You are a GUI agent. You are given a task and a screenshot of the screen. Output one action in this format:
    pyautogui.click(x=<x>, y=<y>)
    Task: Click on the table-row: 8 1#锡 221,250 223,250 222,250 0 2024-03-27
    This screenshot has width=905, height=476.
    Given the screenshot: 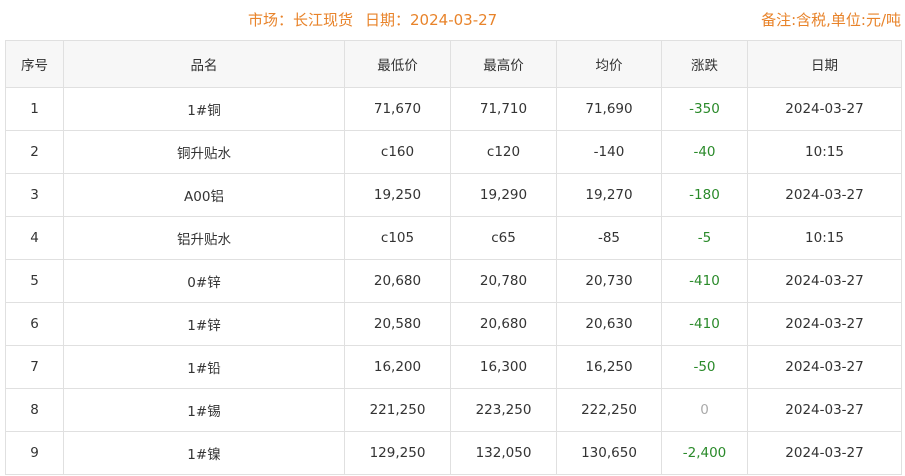 What is the action you would take?
    pyautogui.click(x=453, y=410)
    